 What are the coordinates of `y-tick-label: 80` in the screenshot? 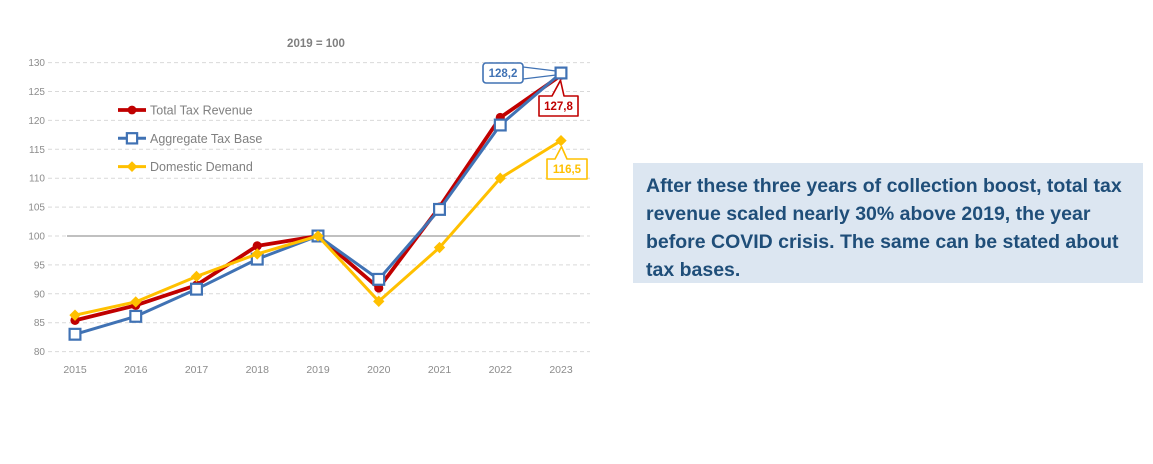 It's located at (40, 352).